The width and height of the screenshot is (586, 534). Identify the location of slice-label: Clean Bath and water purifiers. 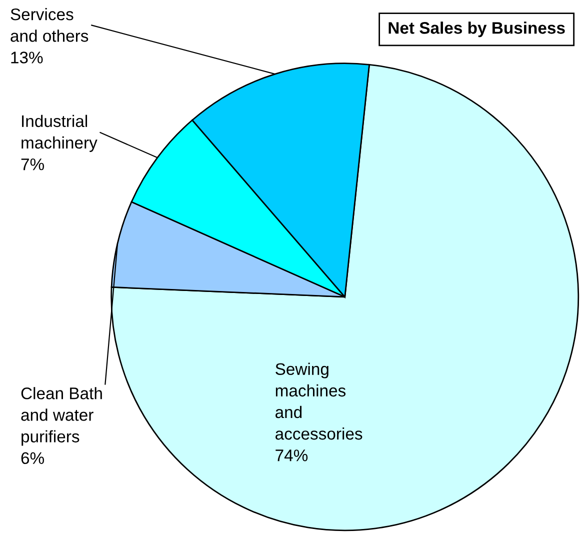
(61, 416).